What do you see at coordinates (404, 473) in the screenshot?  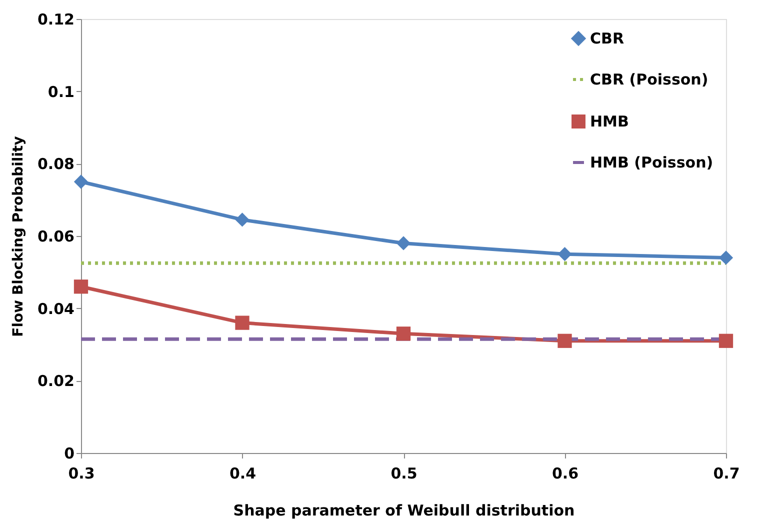 I see `x-tick-label: 0.5` at bounding box center [404, 473].